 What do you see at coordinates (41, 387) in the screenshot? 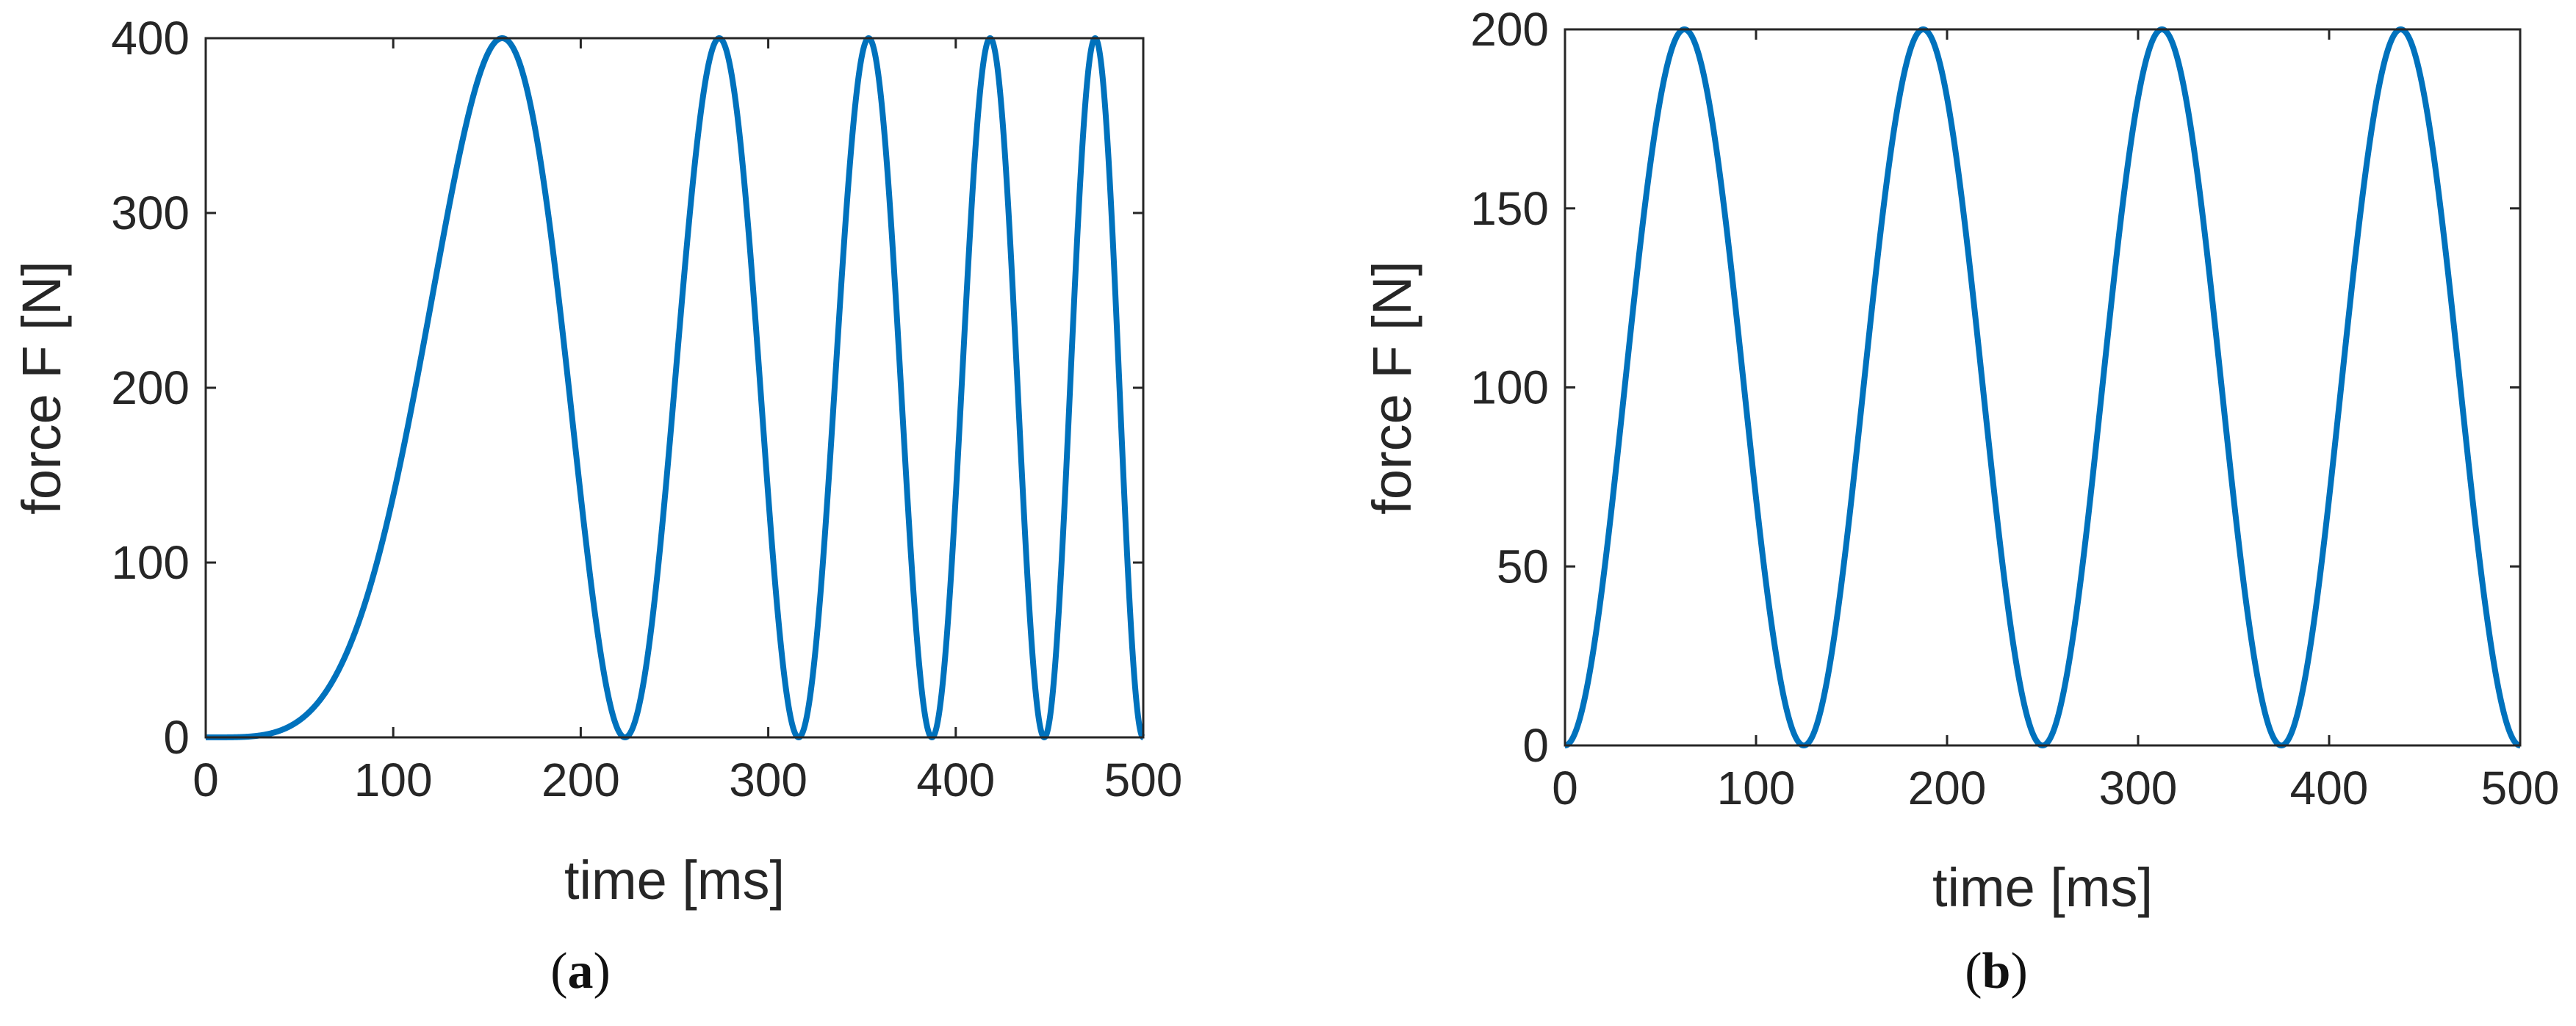
I see `y-axis-label-a: force F [N]` at bounding box center [41, 387].